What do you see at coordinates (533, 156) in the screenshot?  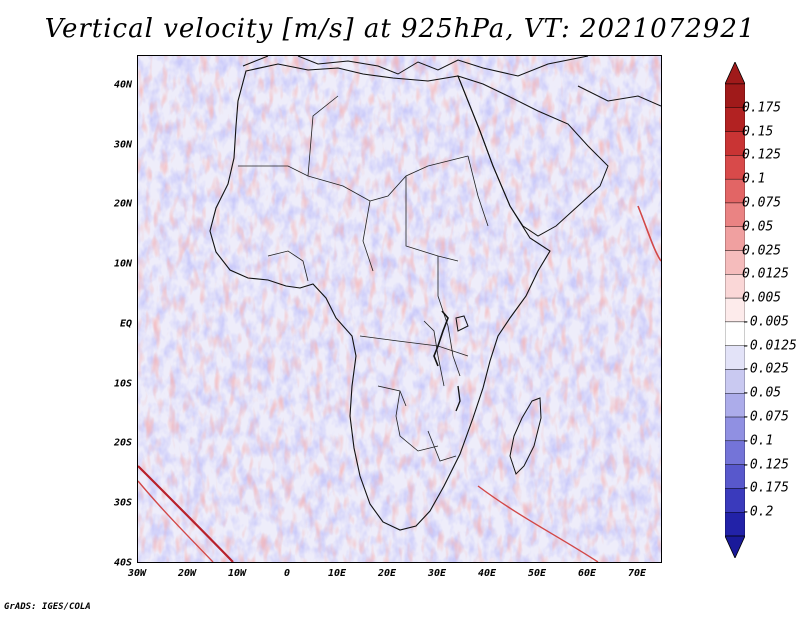 I see `arabian-peninsula-coastline` at bounding box center [533, 156].